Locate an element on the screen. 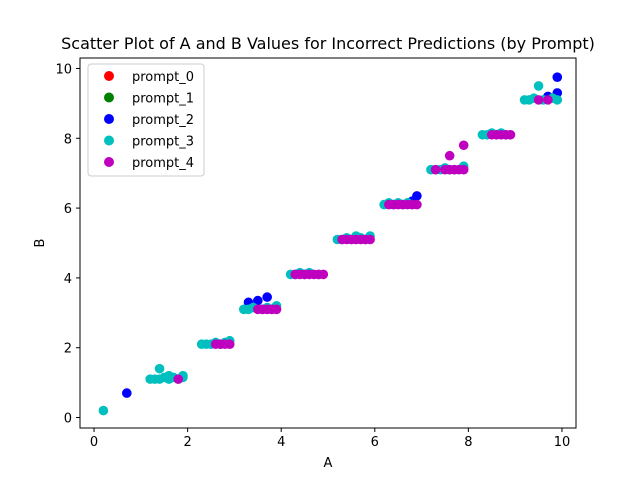 The height and width of the screenshot is (480, 640). y-tick-label: 0 is located at coordinates (68, 419).